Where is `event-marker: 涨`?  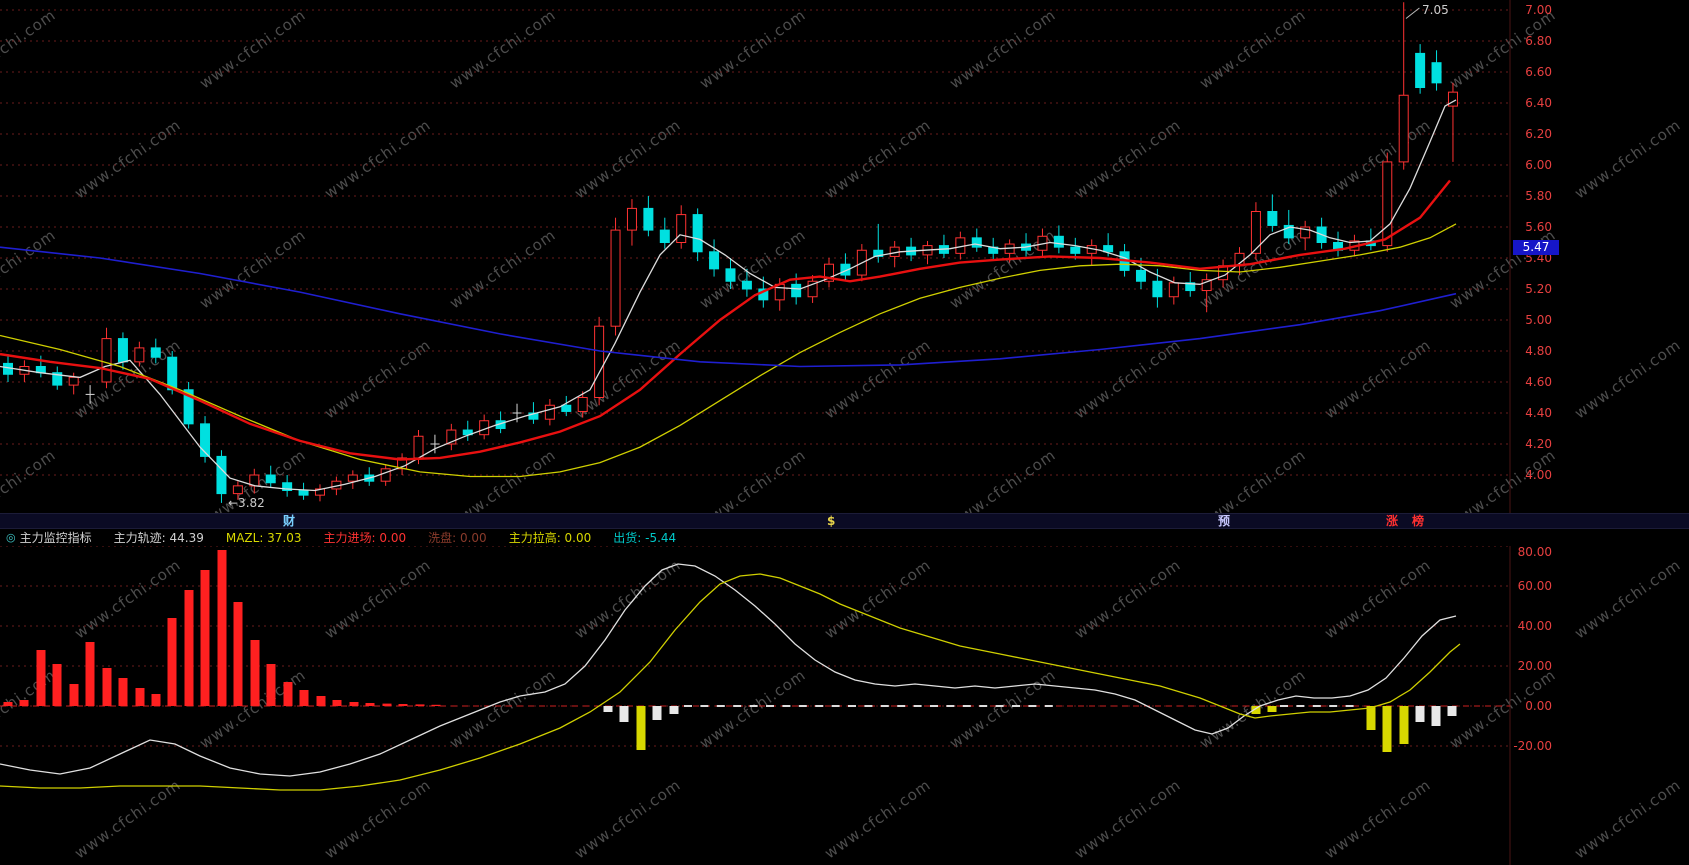 event-marker: 涨 is located at coordinates (1392, 521).